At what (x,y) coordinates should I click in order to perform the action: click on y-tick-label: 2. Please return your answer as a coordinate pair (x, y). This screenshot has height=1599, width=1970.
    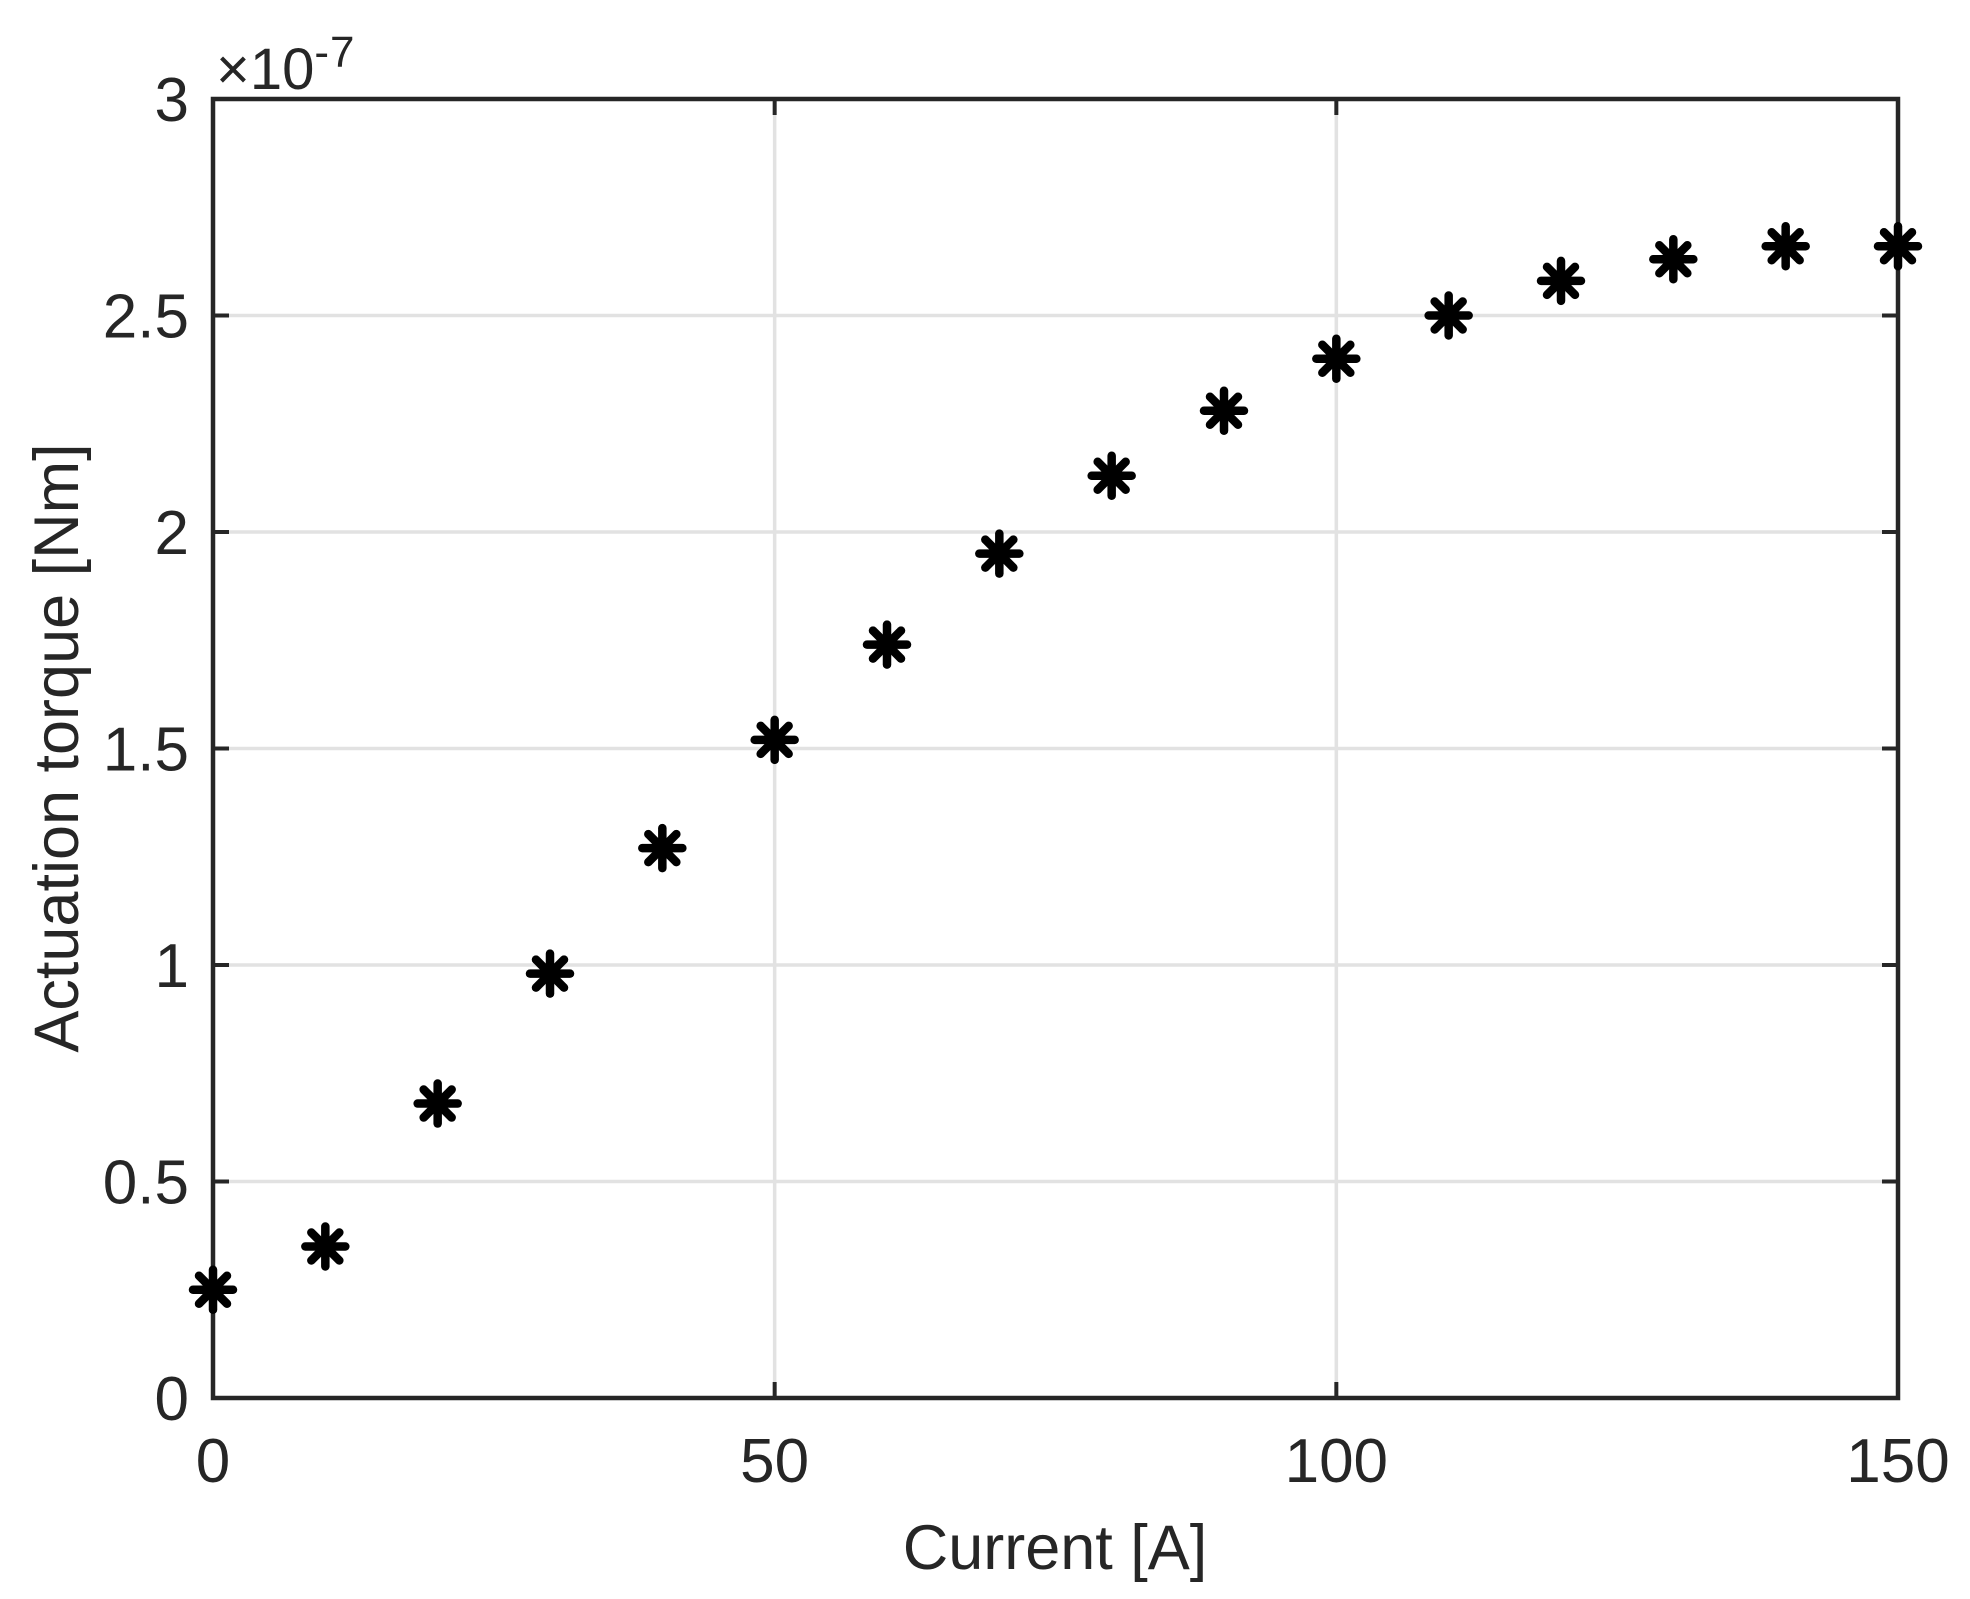
    Looking at the image, I should click on (172, 533).